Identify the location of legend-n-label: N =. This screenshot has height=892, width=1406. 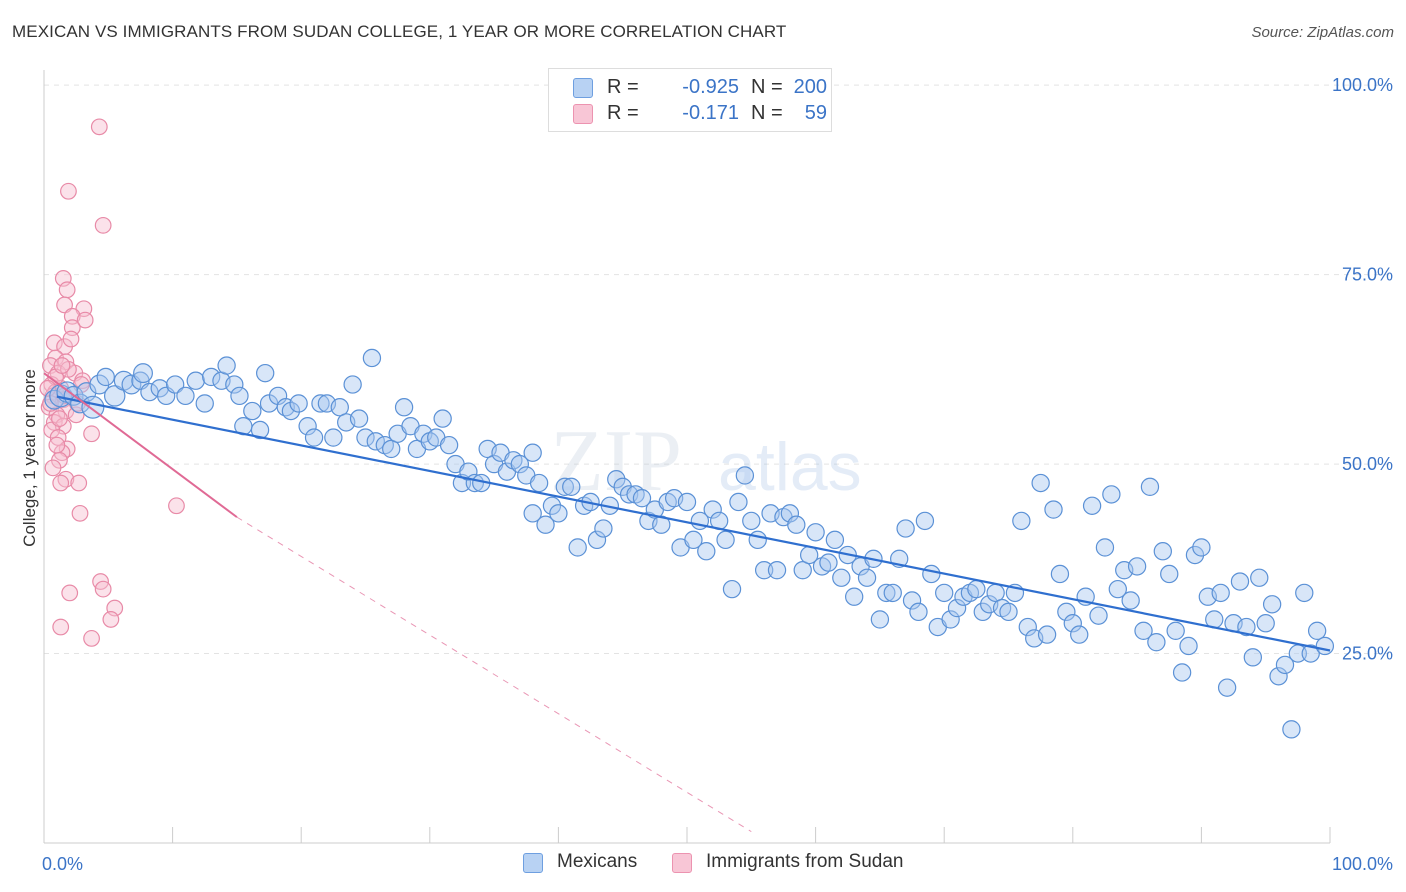
(767, 113).